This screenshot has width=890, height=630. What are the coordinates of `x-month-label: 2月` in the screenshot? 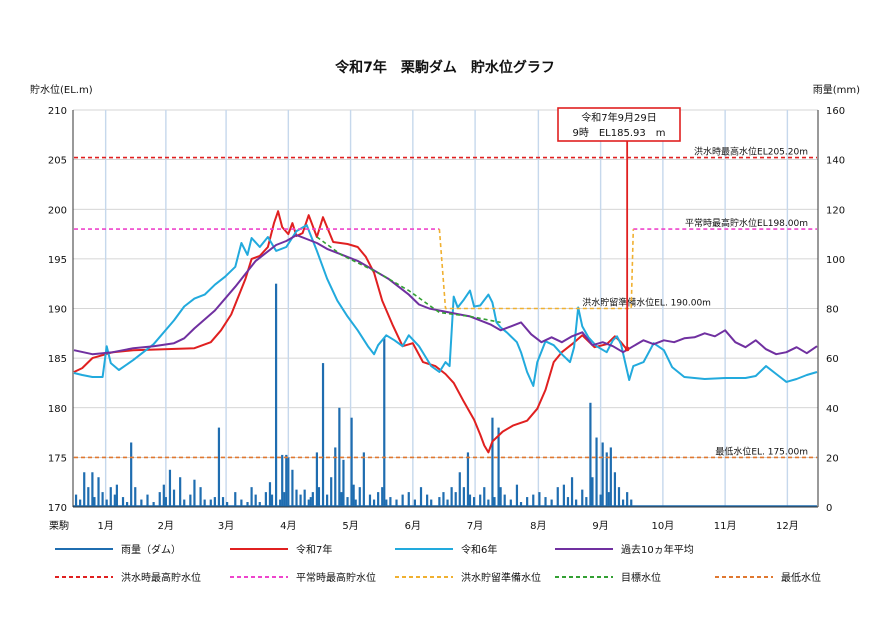 It's located at (166, 526).